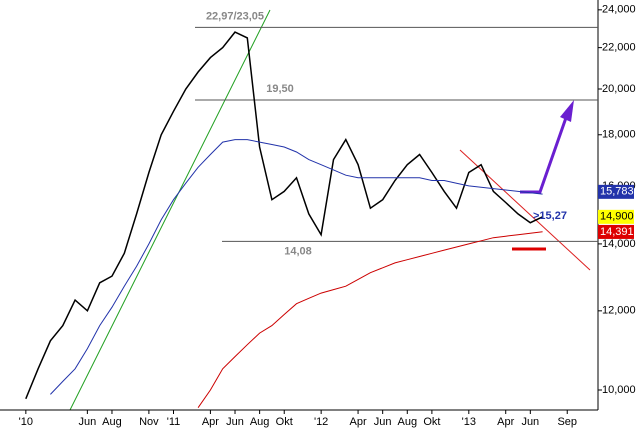 The width and height of the screenshot is (636, 430). Describe the element at coordinates (235, 16) in the screenshot. I see `level-label: 22,97/23,05` at that location.